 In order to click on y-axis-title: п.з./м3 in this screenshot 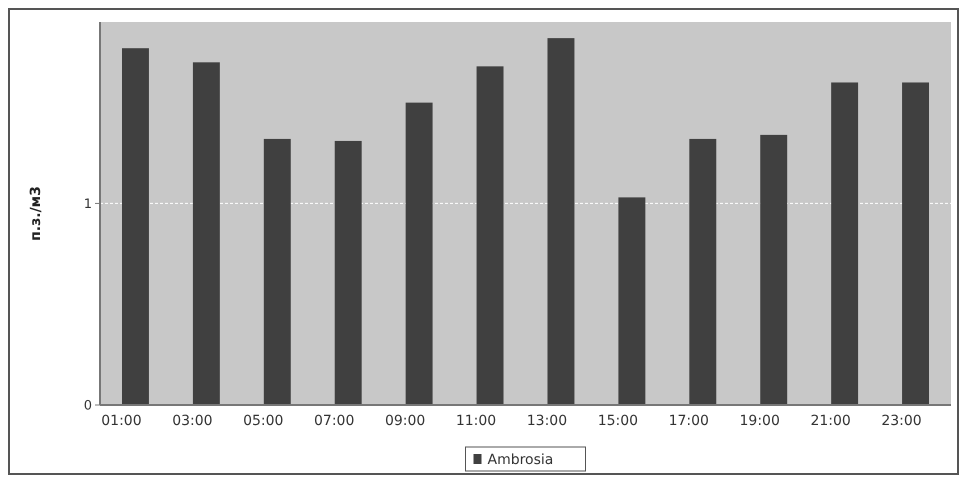, I will do `click(36, 213)`.